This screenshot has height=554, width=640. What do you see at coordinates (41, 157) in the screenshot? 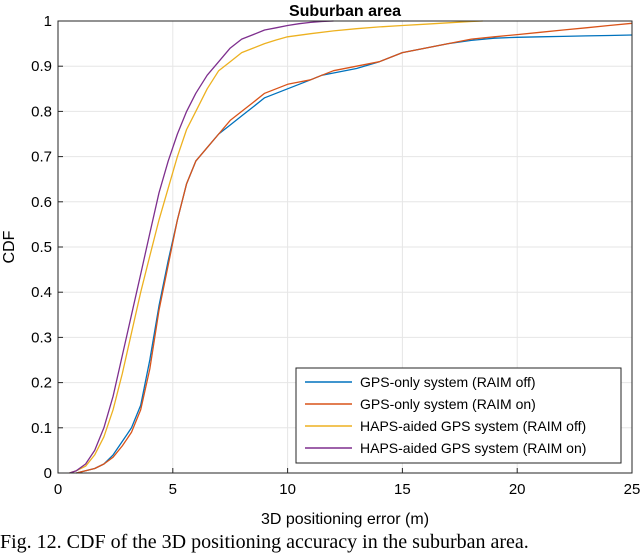
I see `y-tick-label: 0.7` at bounding box center [41, 157].